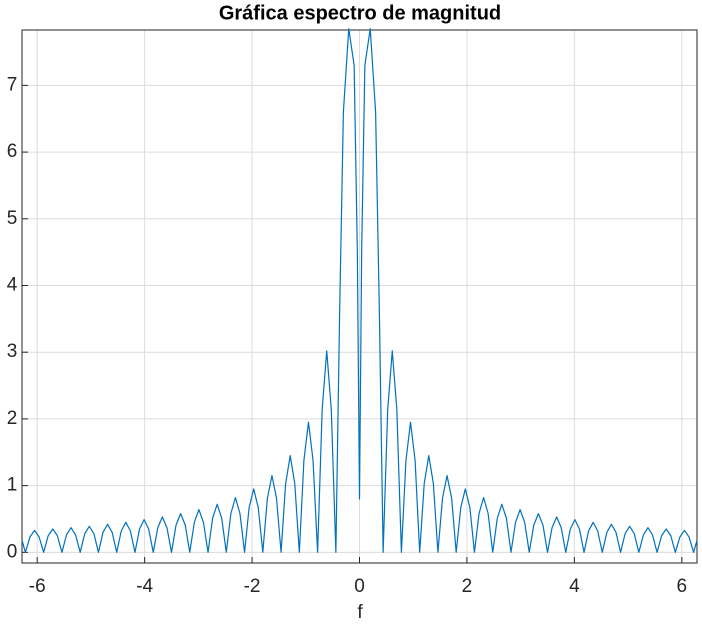 The width and height of the screenshot is (702, 626). What do you see at coordinates (12, 84) in the screenshot?
I see `y-tick-label: 7` at bounding box center [12, 84].